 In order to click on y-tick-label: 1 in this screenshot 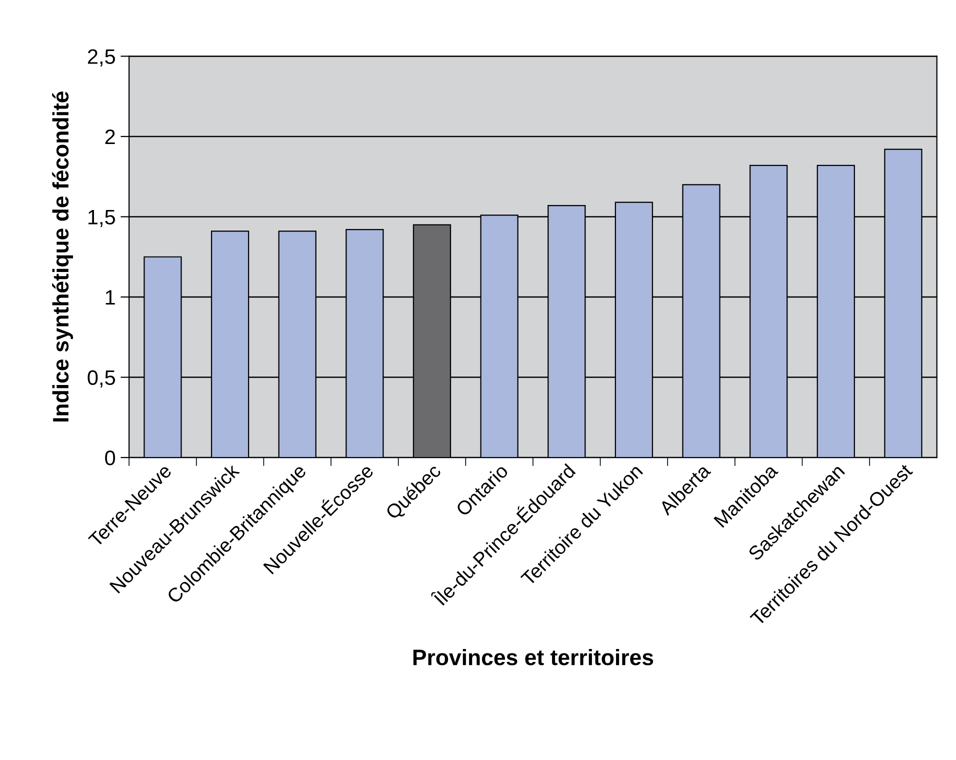, I will do `click(110, 297)`.